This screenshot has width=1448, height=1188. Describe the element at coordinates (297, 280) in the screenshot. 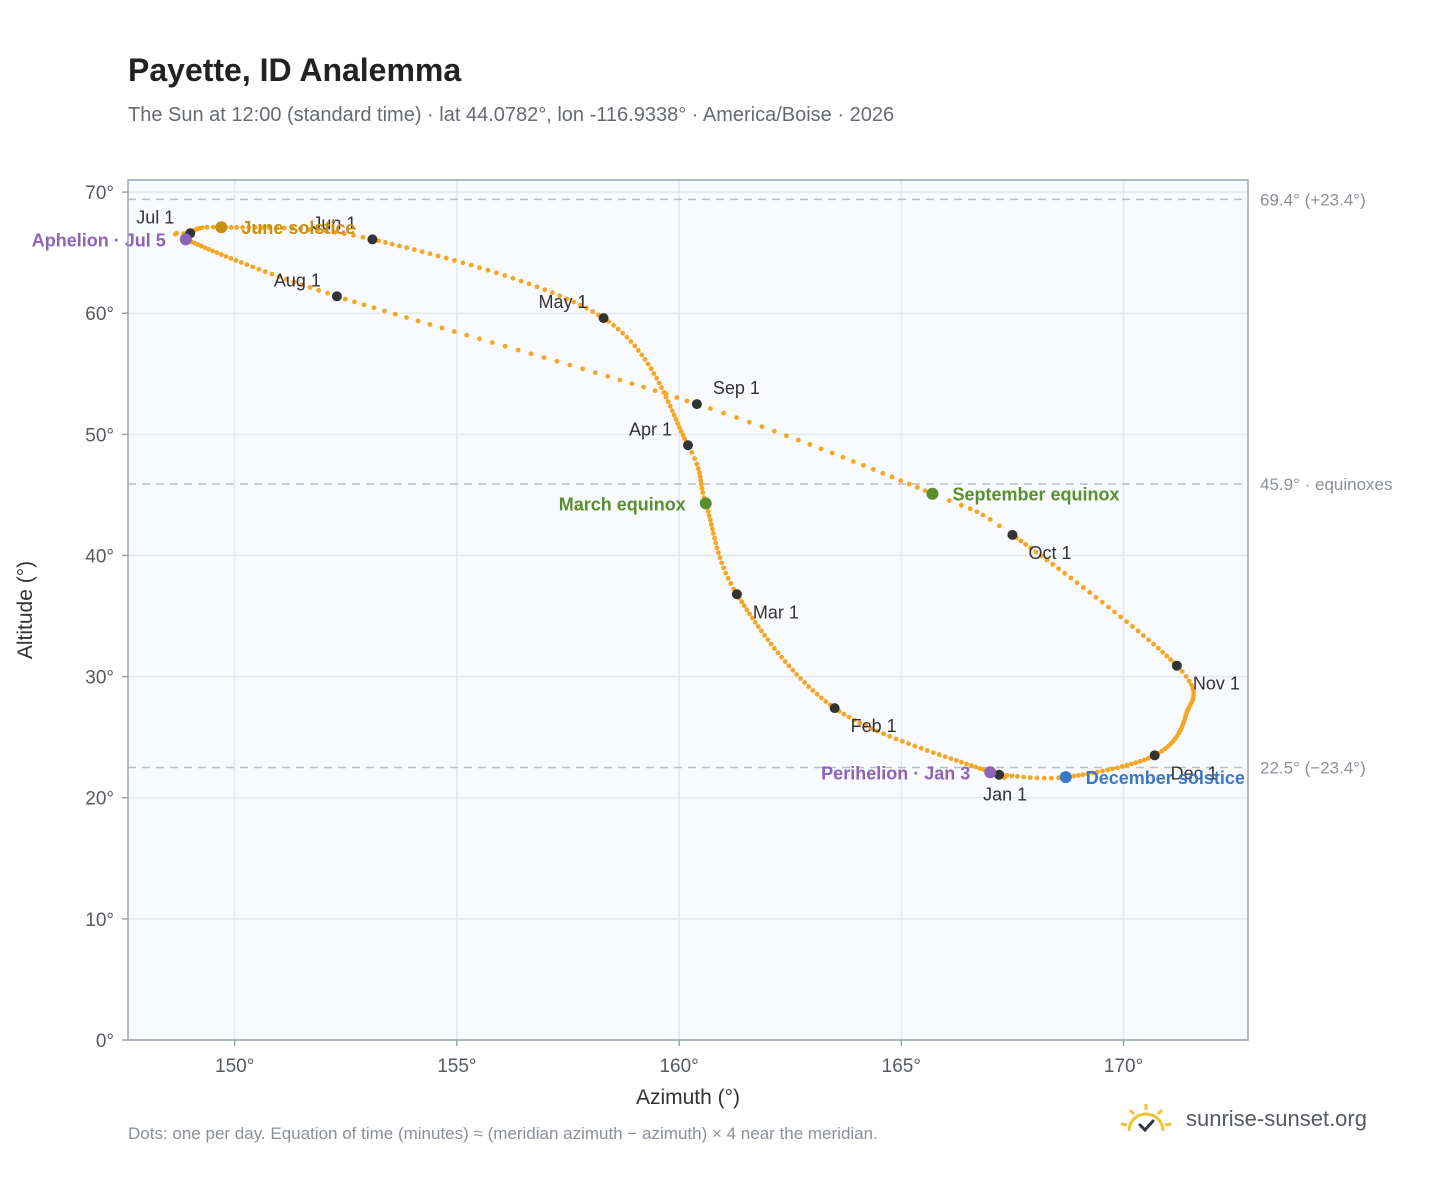

I see `month-label: Aug 1` at that location.